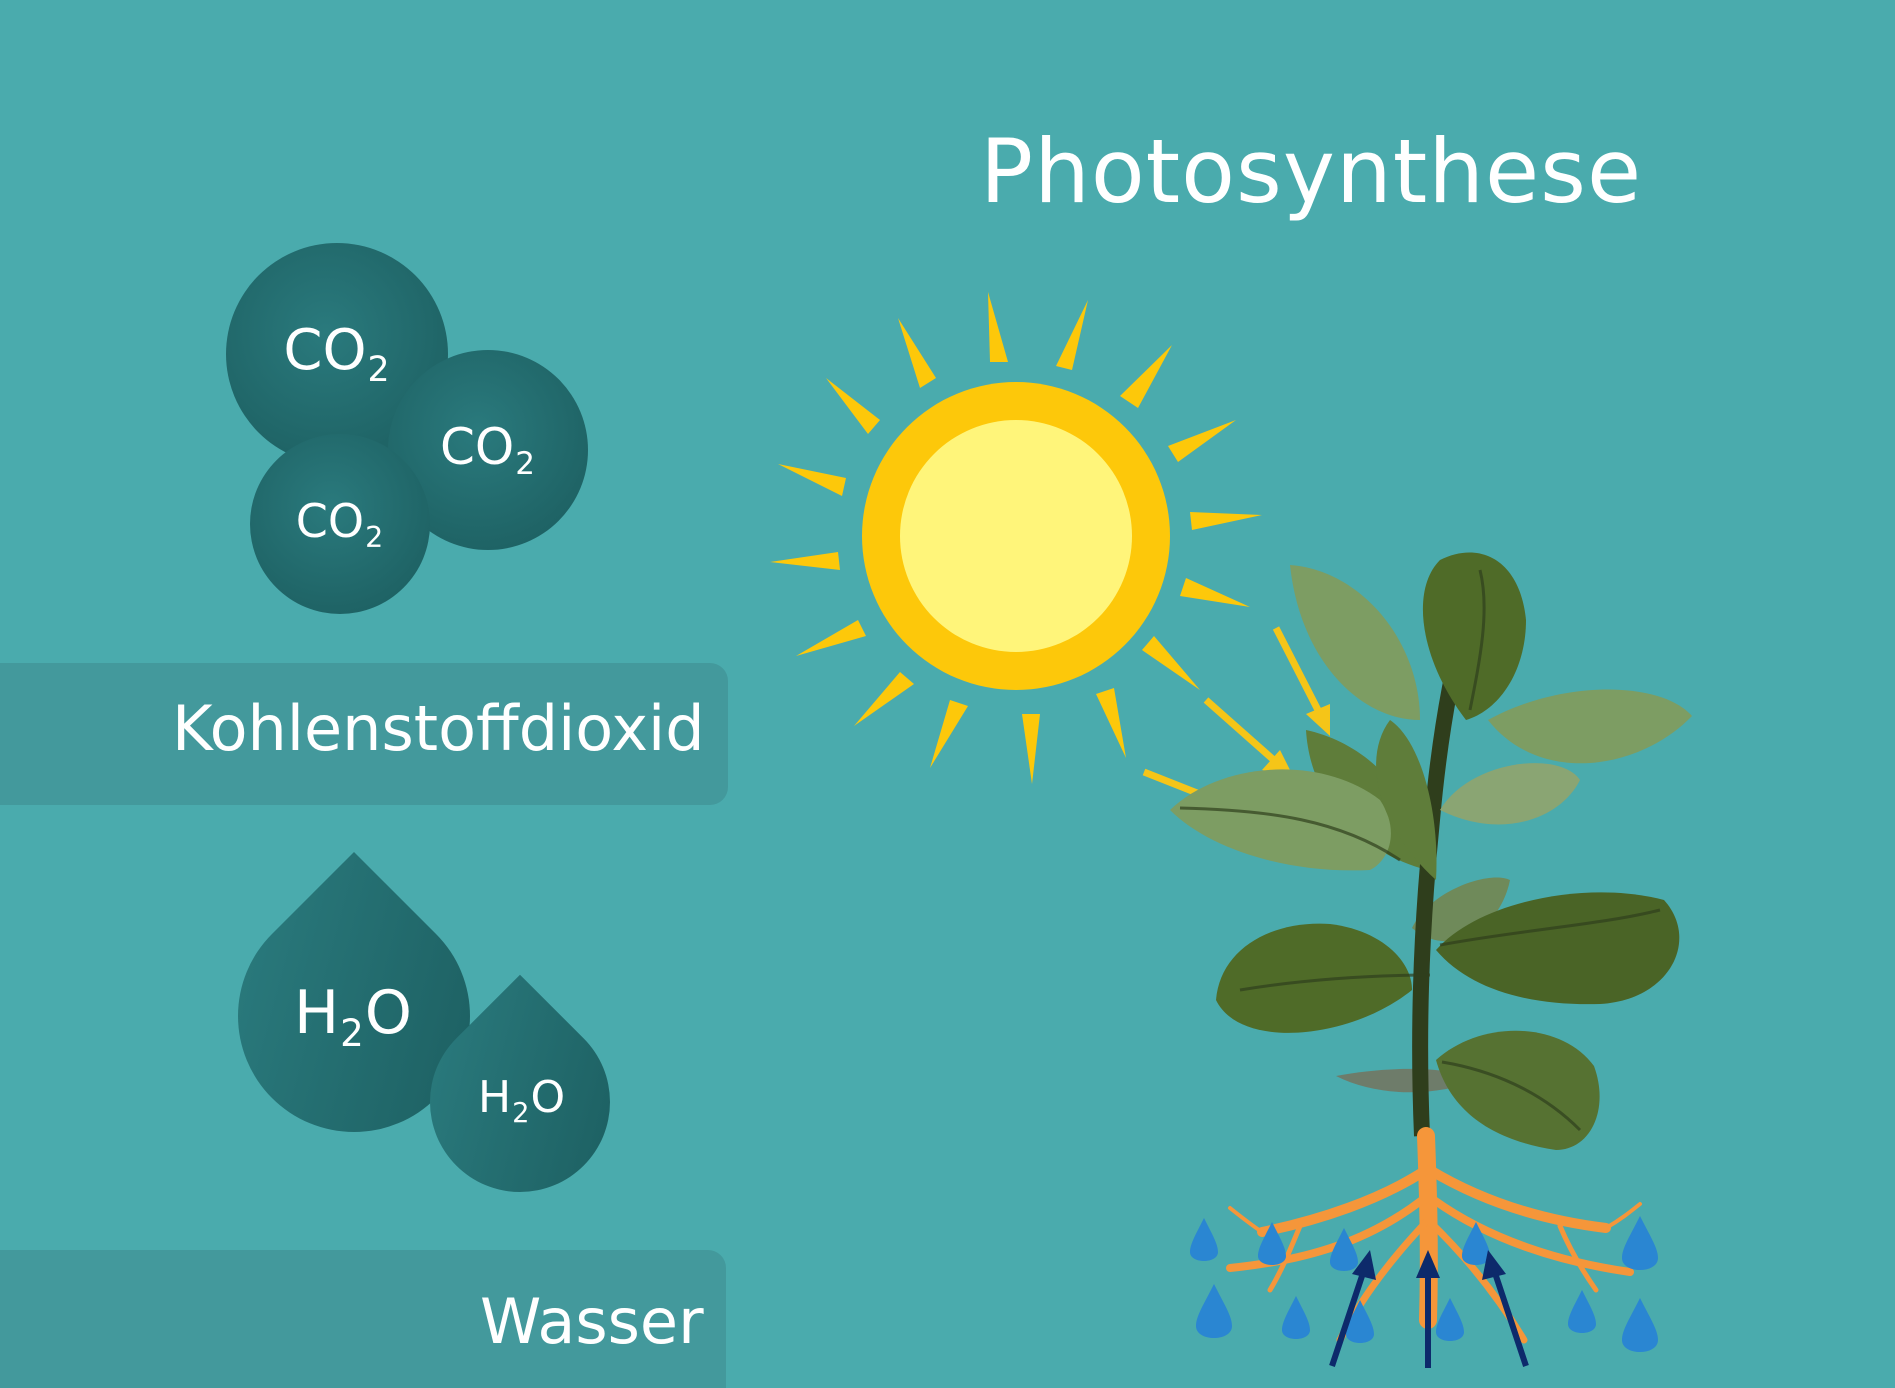 The width and height of the screenshot is (1895, 1388). I want to click on co2-label-band, so click(364, 734).